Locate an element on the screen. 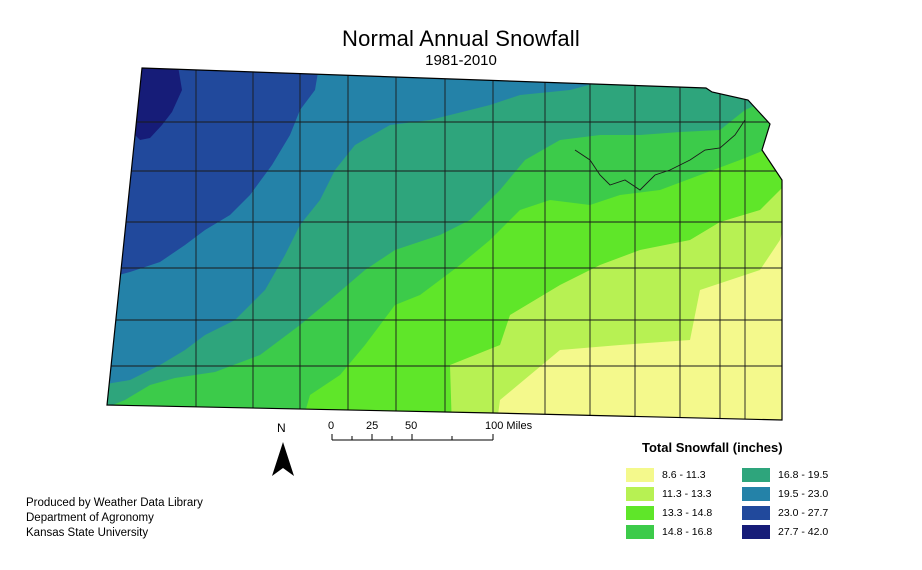 This screenshot has height=570, width=922. legend-item: 14.8 - 16.8 is located at coordinates (669, 532).